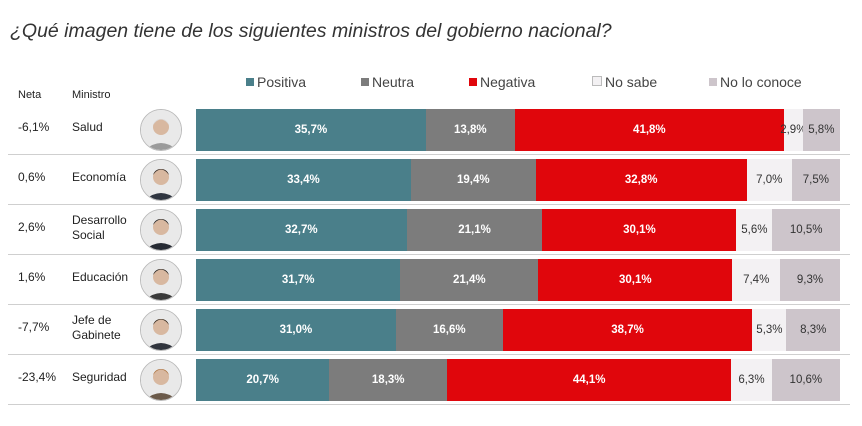  I want to click on ministry-label: Jefe de Gabinete, so click(96, 328).